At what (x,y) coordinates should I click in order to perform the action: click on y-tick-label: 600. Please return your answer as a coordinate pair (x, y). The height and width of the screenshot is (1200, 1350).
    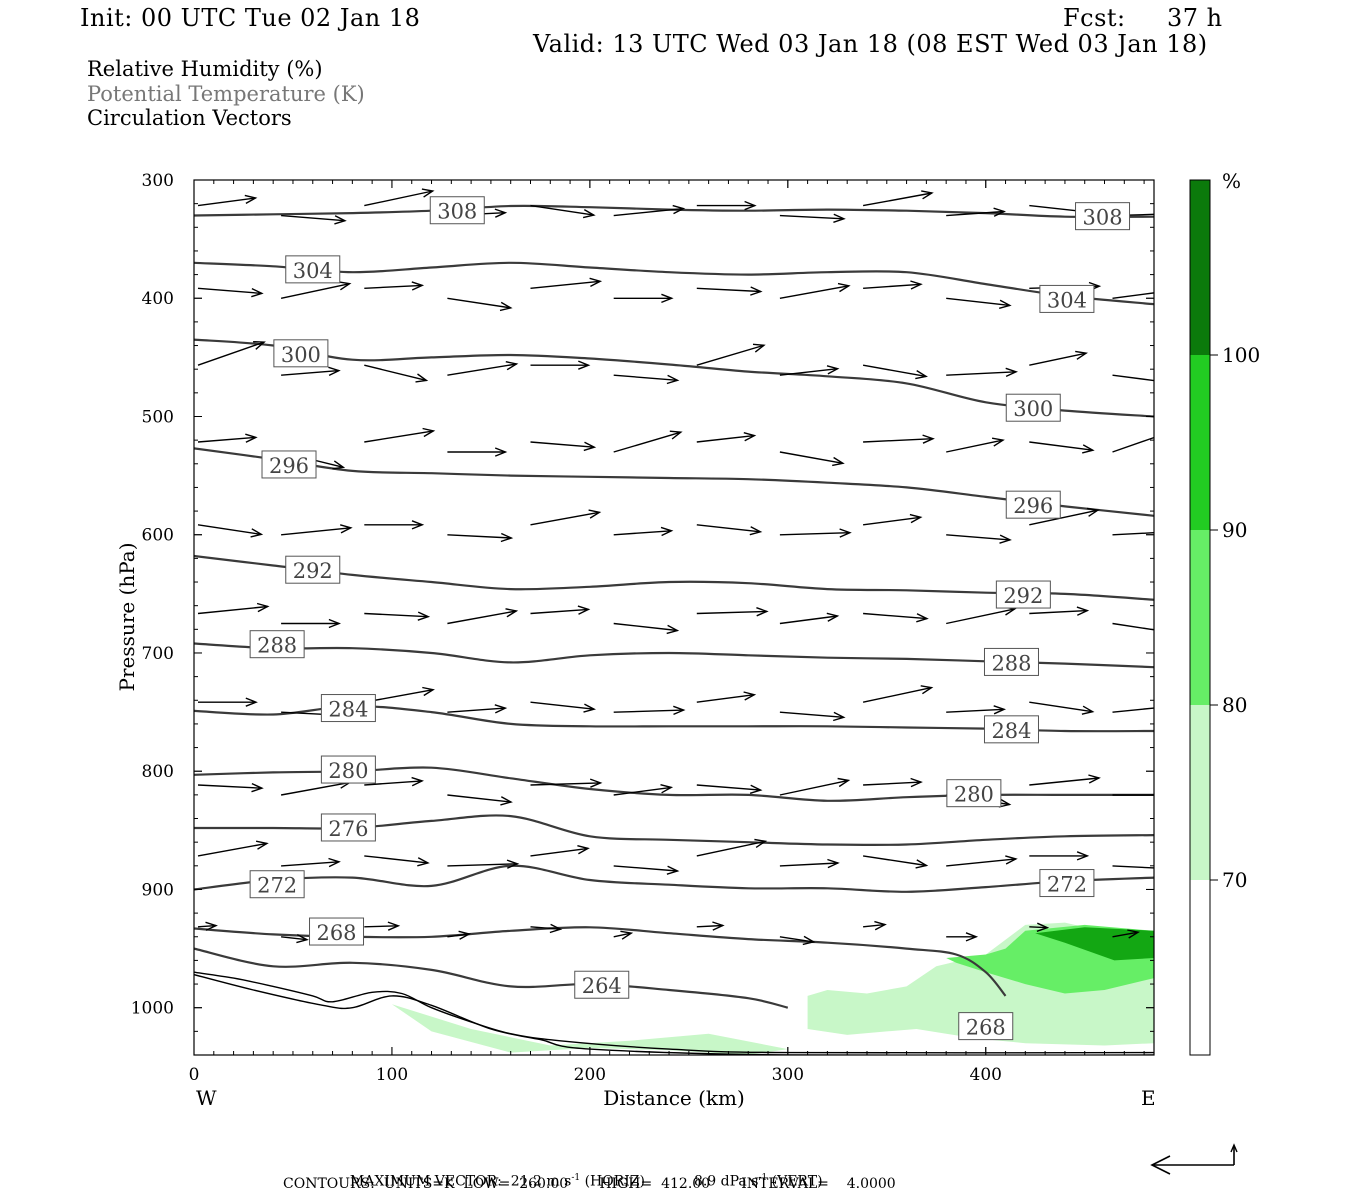
    Looking at the image, I should click on (158, 536).